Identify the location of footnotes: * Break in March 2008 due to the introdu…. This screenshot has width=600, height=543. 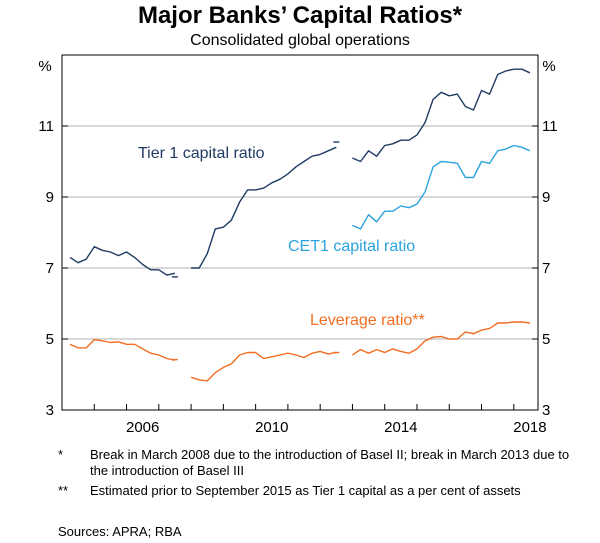
(318, 475).